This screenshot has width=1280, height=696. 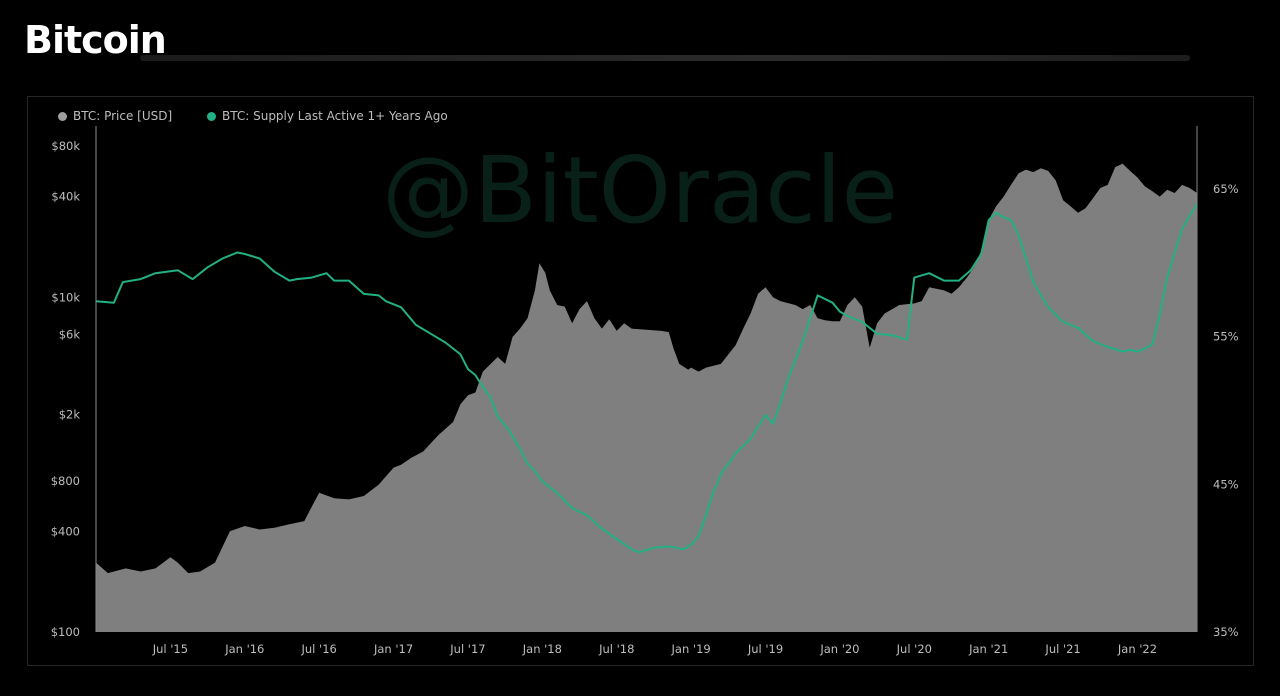 What do you see at coordinates (123, 116) in the screenshot?
I see `legend-price-label: BTC: Price [USD]` at bounding box center [123, 116].